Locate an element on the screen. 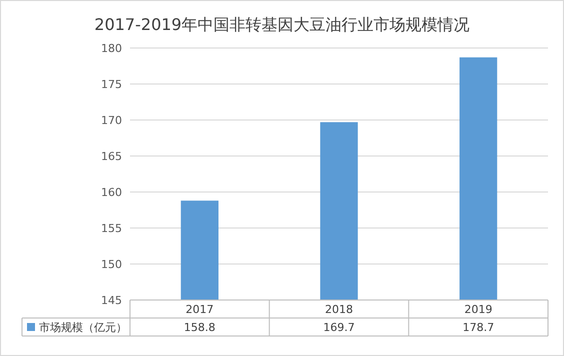 The width and height of the screenshot is (564, 356). chart-title: 2017-2019年中国非转基因大豆油行业市场规模情况 is located at coordinates (282, 24).